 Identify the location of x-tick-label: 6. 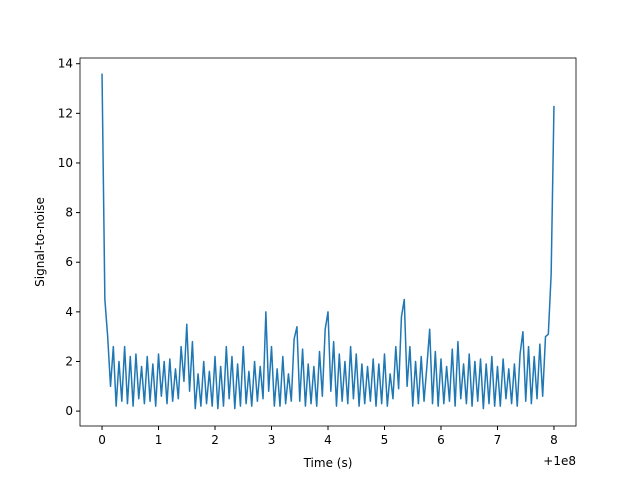
(441, 440).